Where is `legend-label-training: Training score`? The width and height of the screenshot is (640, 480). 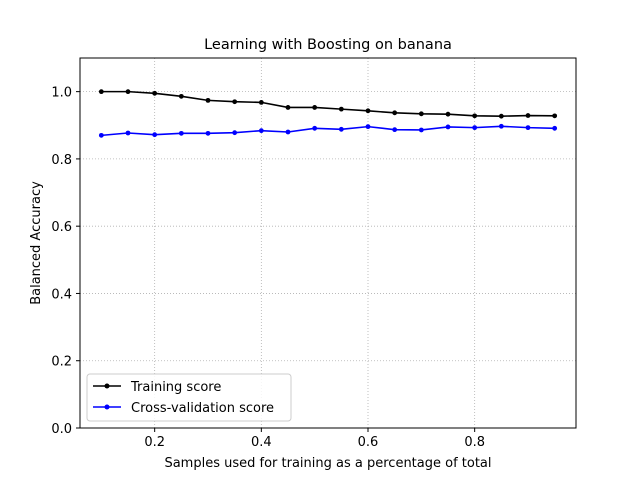 legend-label-training: Training score is located at coordinates (175, 387).